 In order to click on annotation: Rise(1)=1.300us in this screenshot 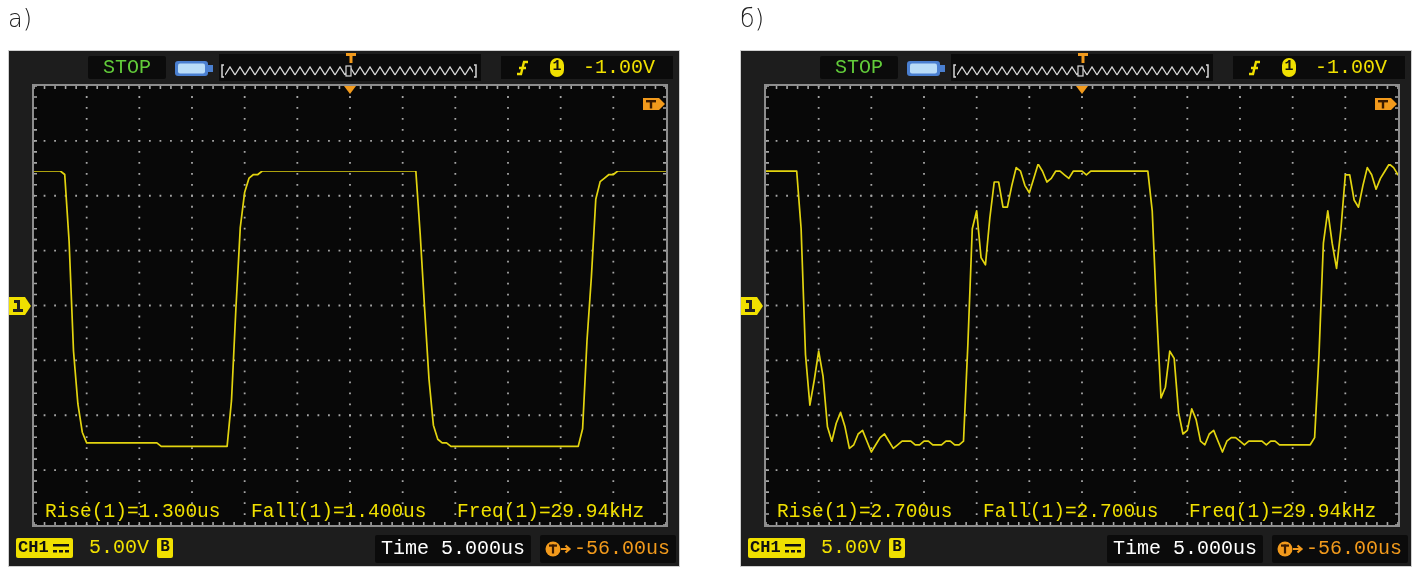, I will do `click(133, 512)`.